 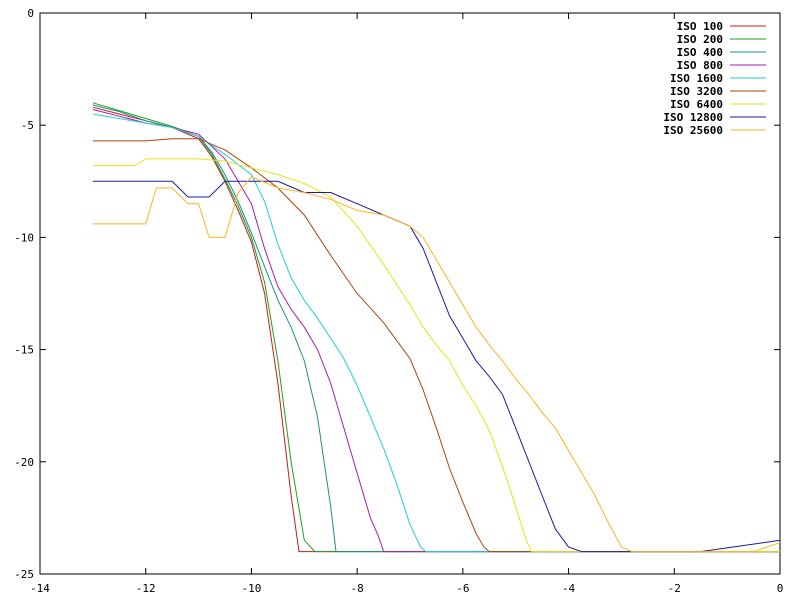 I want to click on x-tick-label: -14, so click(x=40, y=588).